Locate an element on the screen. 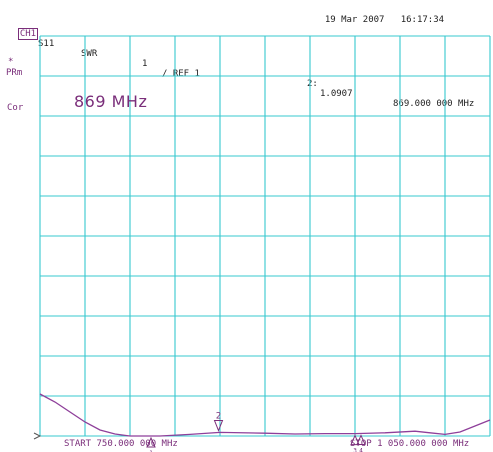 This screenshot has height=452, width=493. marker-readout-label: 2: is located at coordinates (312, 84).